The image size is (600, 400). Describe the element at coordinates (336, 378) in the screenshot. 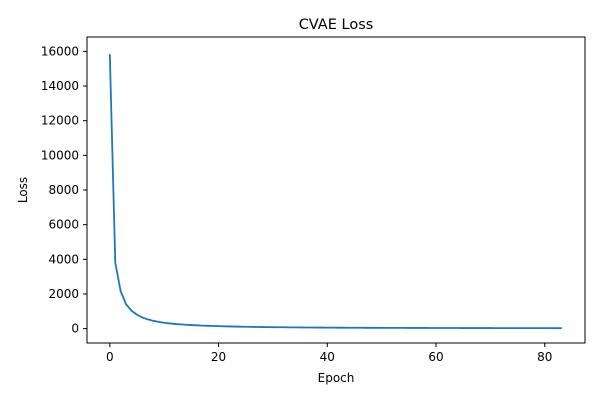

I see `x-axis-label: Epoch` at that location.